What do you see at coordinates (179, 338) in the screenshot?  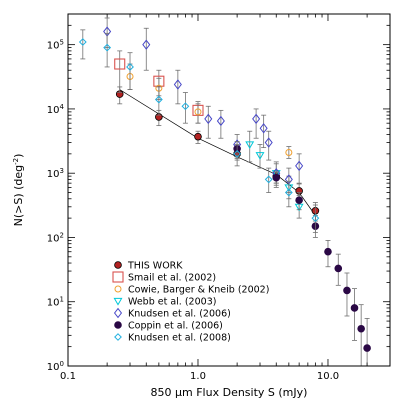 I see `legend-label: Knudsen et al. (2008)` at bounding box center [179, 338].